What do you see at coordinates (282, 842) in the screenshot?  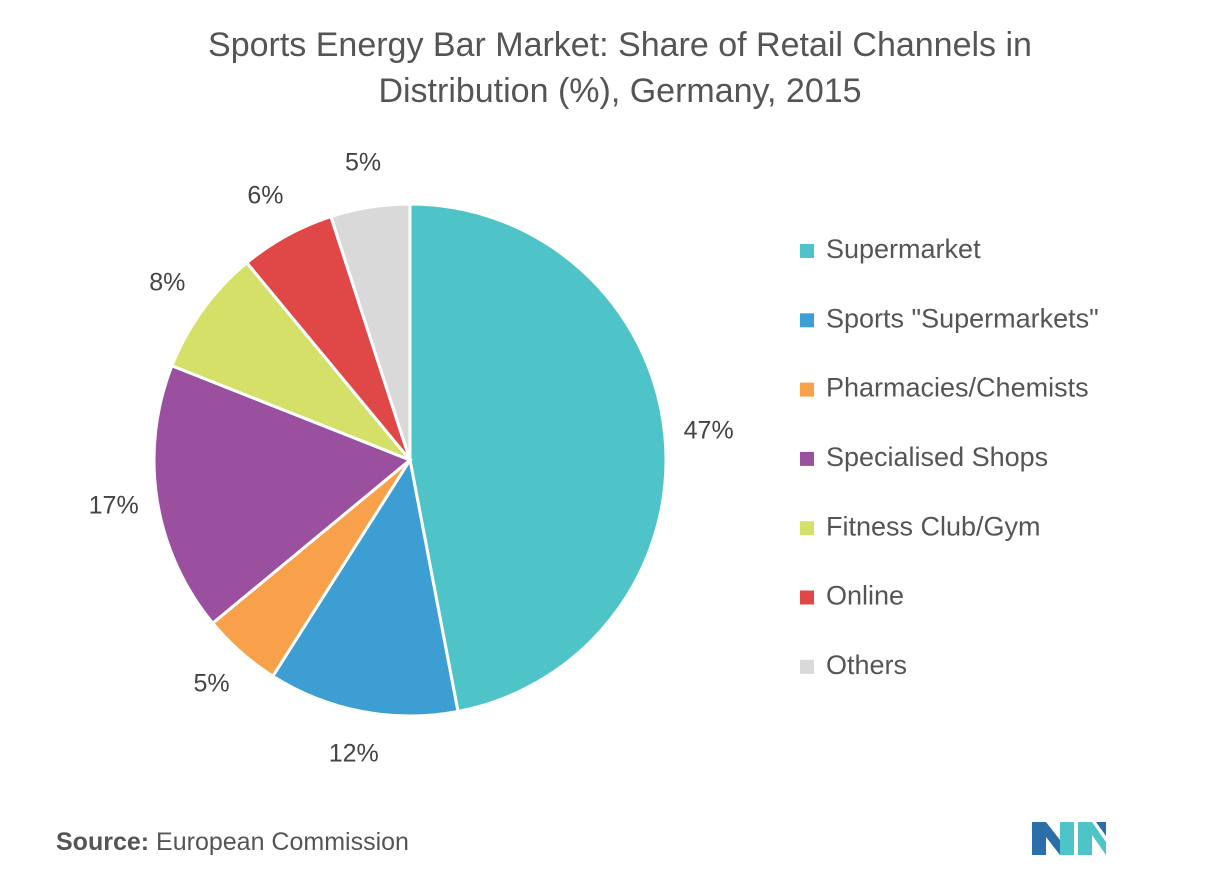 I see `source-text: European Commission` at bounding box center [282, 842].